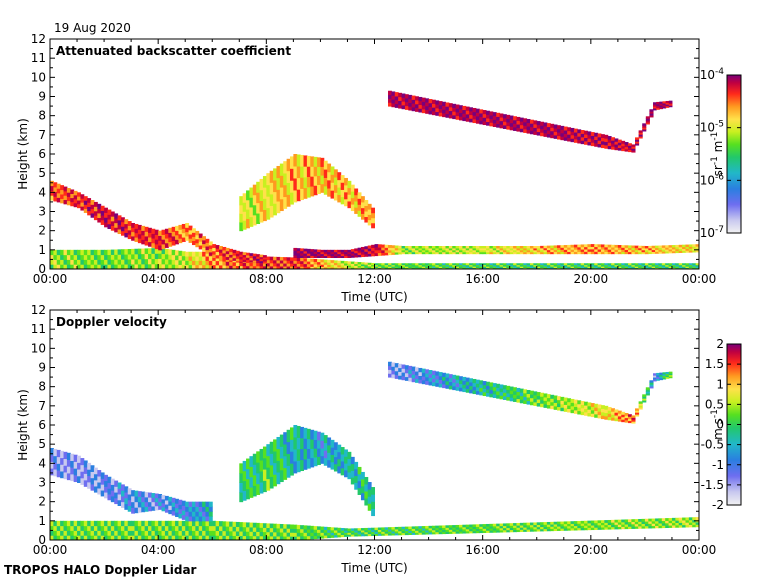 This screenshot has width=780, height=580. What do you see at coordinates (266, 550) in the screenshot?
I see `x-tick-label: 08:00` at bounding box center [266, 550].